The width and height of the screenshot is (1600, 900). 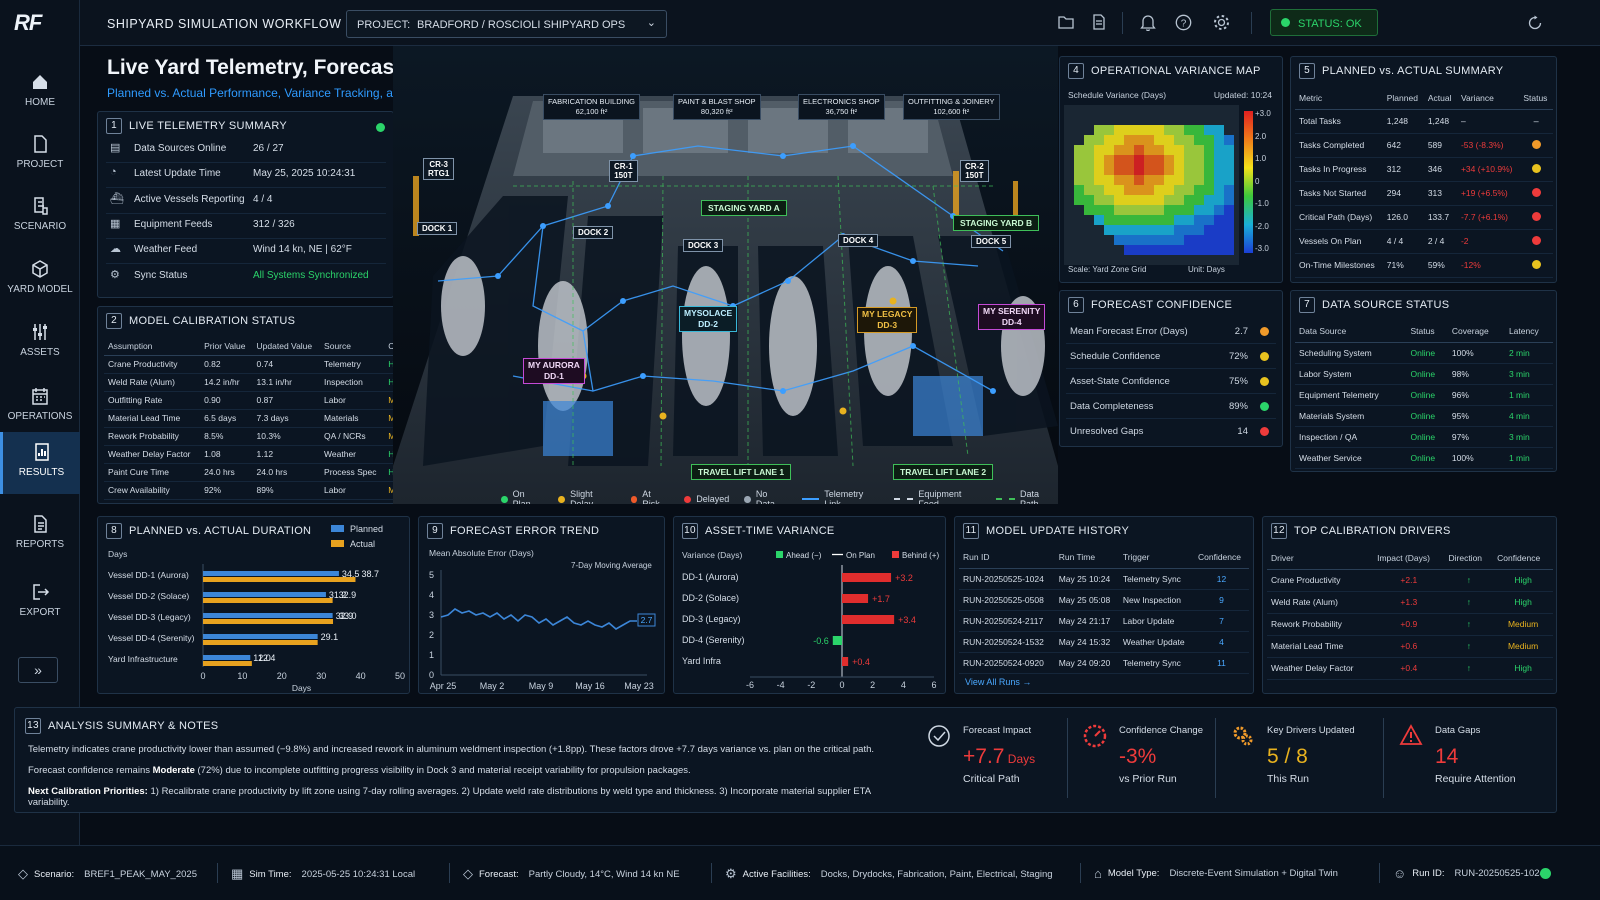 What do you see at coordinates (554, 371) in the screenshot?
I see `vessel-label: MY AURORA DD-1` at bounding box center [554, 371].